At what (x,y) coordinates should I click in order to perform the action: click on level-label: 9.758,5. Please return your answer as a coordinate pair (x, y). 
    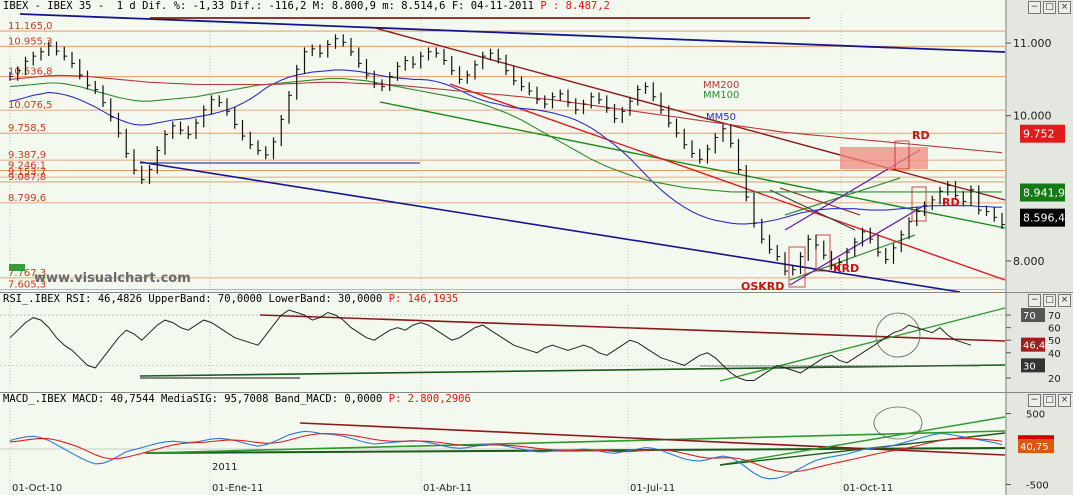
    Looking at the image, I should click on (27, 128).